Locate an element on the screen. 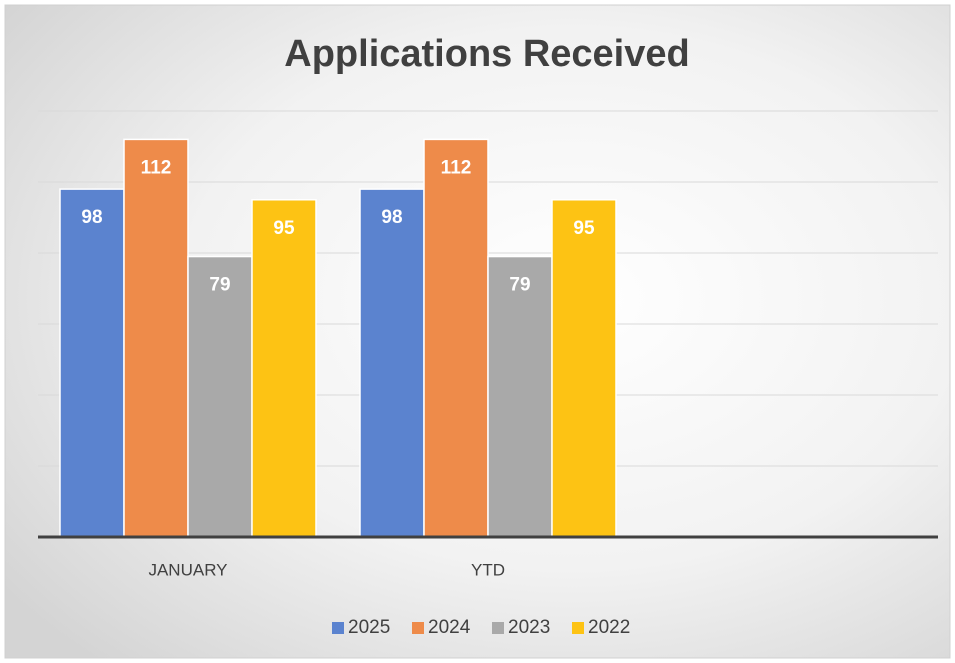  x-tick-label: JANUARY is located at coordinates (187, 569).